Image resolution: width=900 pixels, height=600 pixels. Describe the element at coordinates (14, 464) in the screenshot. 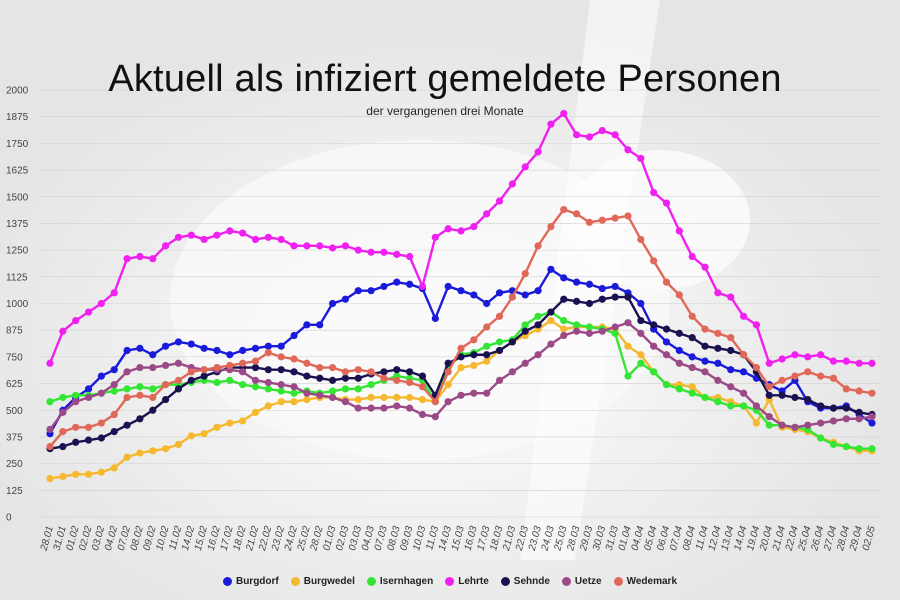

I see `y-tick-label: 250` at that location.